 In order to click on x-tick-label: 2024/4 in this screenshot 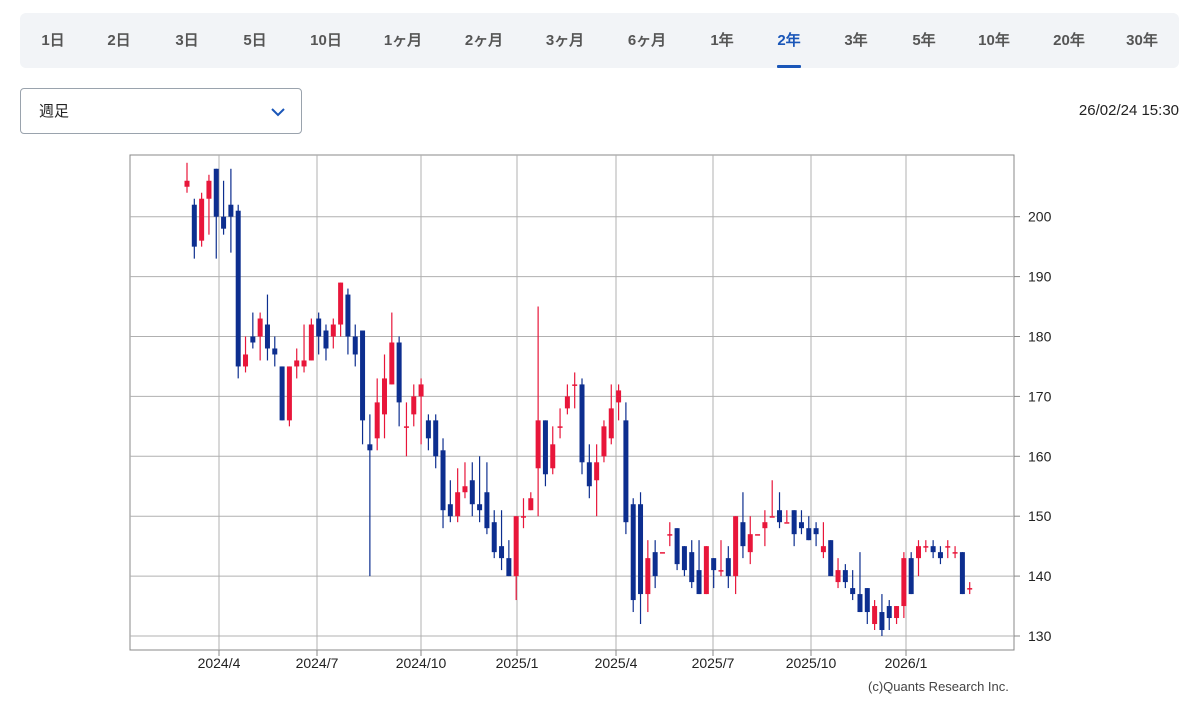, I will do `click(219, 663)`.